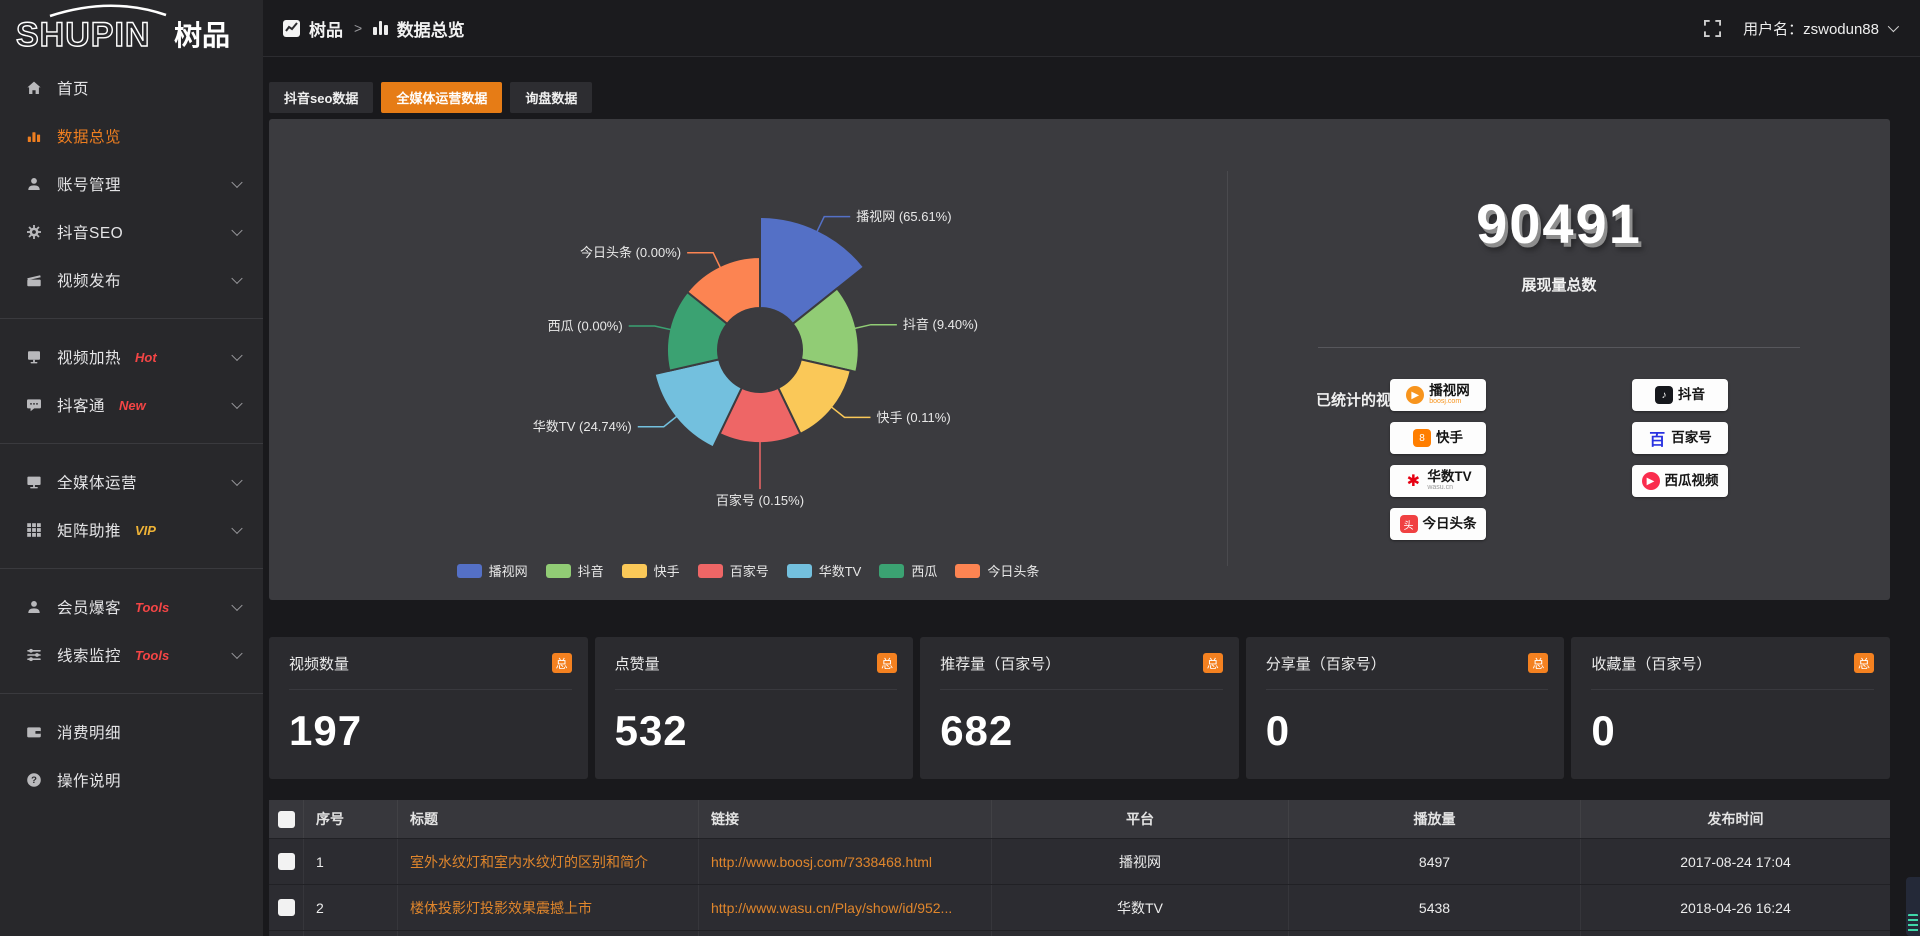 The image size is (1920, 936). What do you see at coordinates (428, 708) in the screenshot?
I see `stat-card-0: 视频数量 总 197` at bounding box center [428, 708].